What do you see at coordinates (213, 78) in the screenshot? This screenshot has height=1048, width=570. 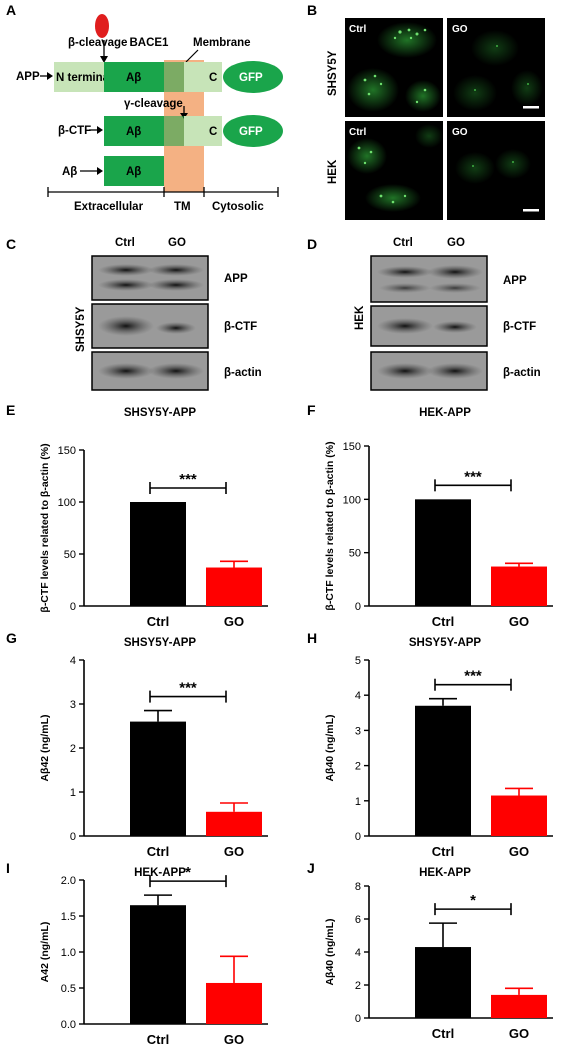 I see `app-c-label: C` at bounding box center [213, 78].